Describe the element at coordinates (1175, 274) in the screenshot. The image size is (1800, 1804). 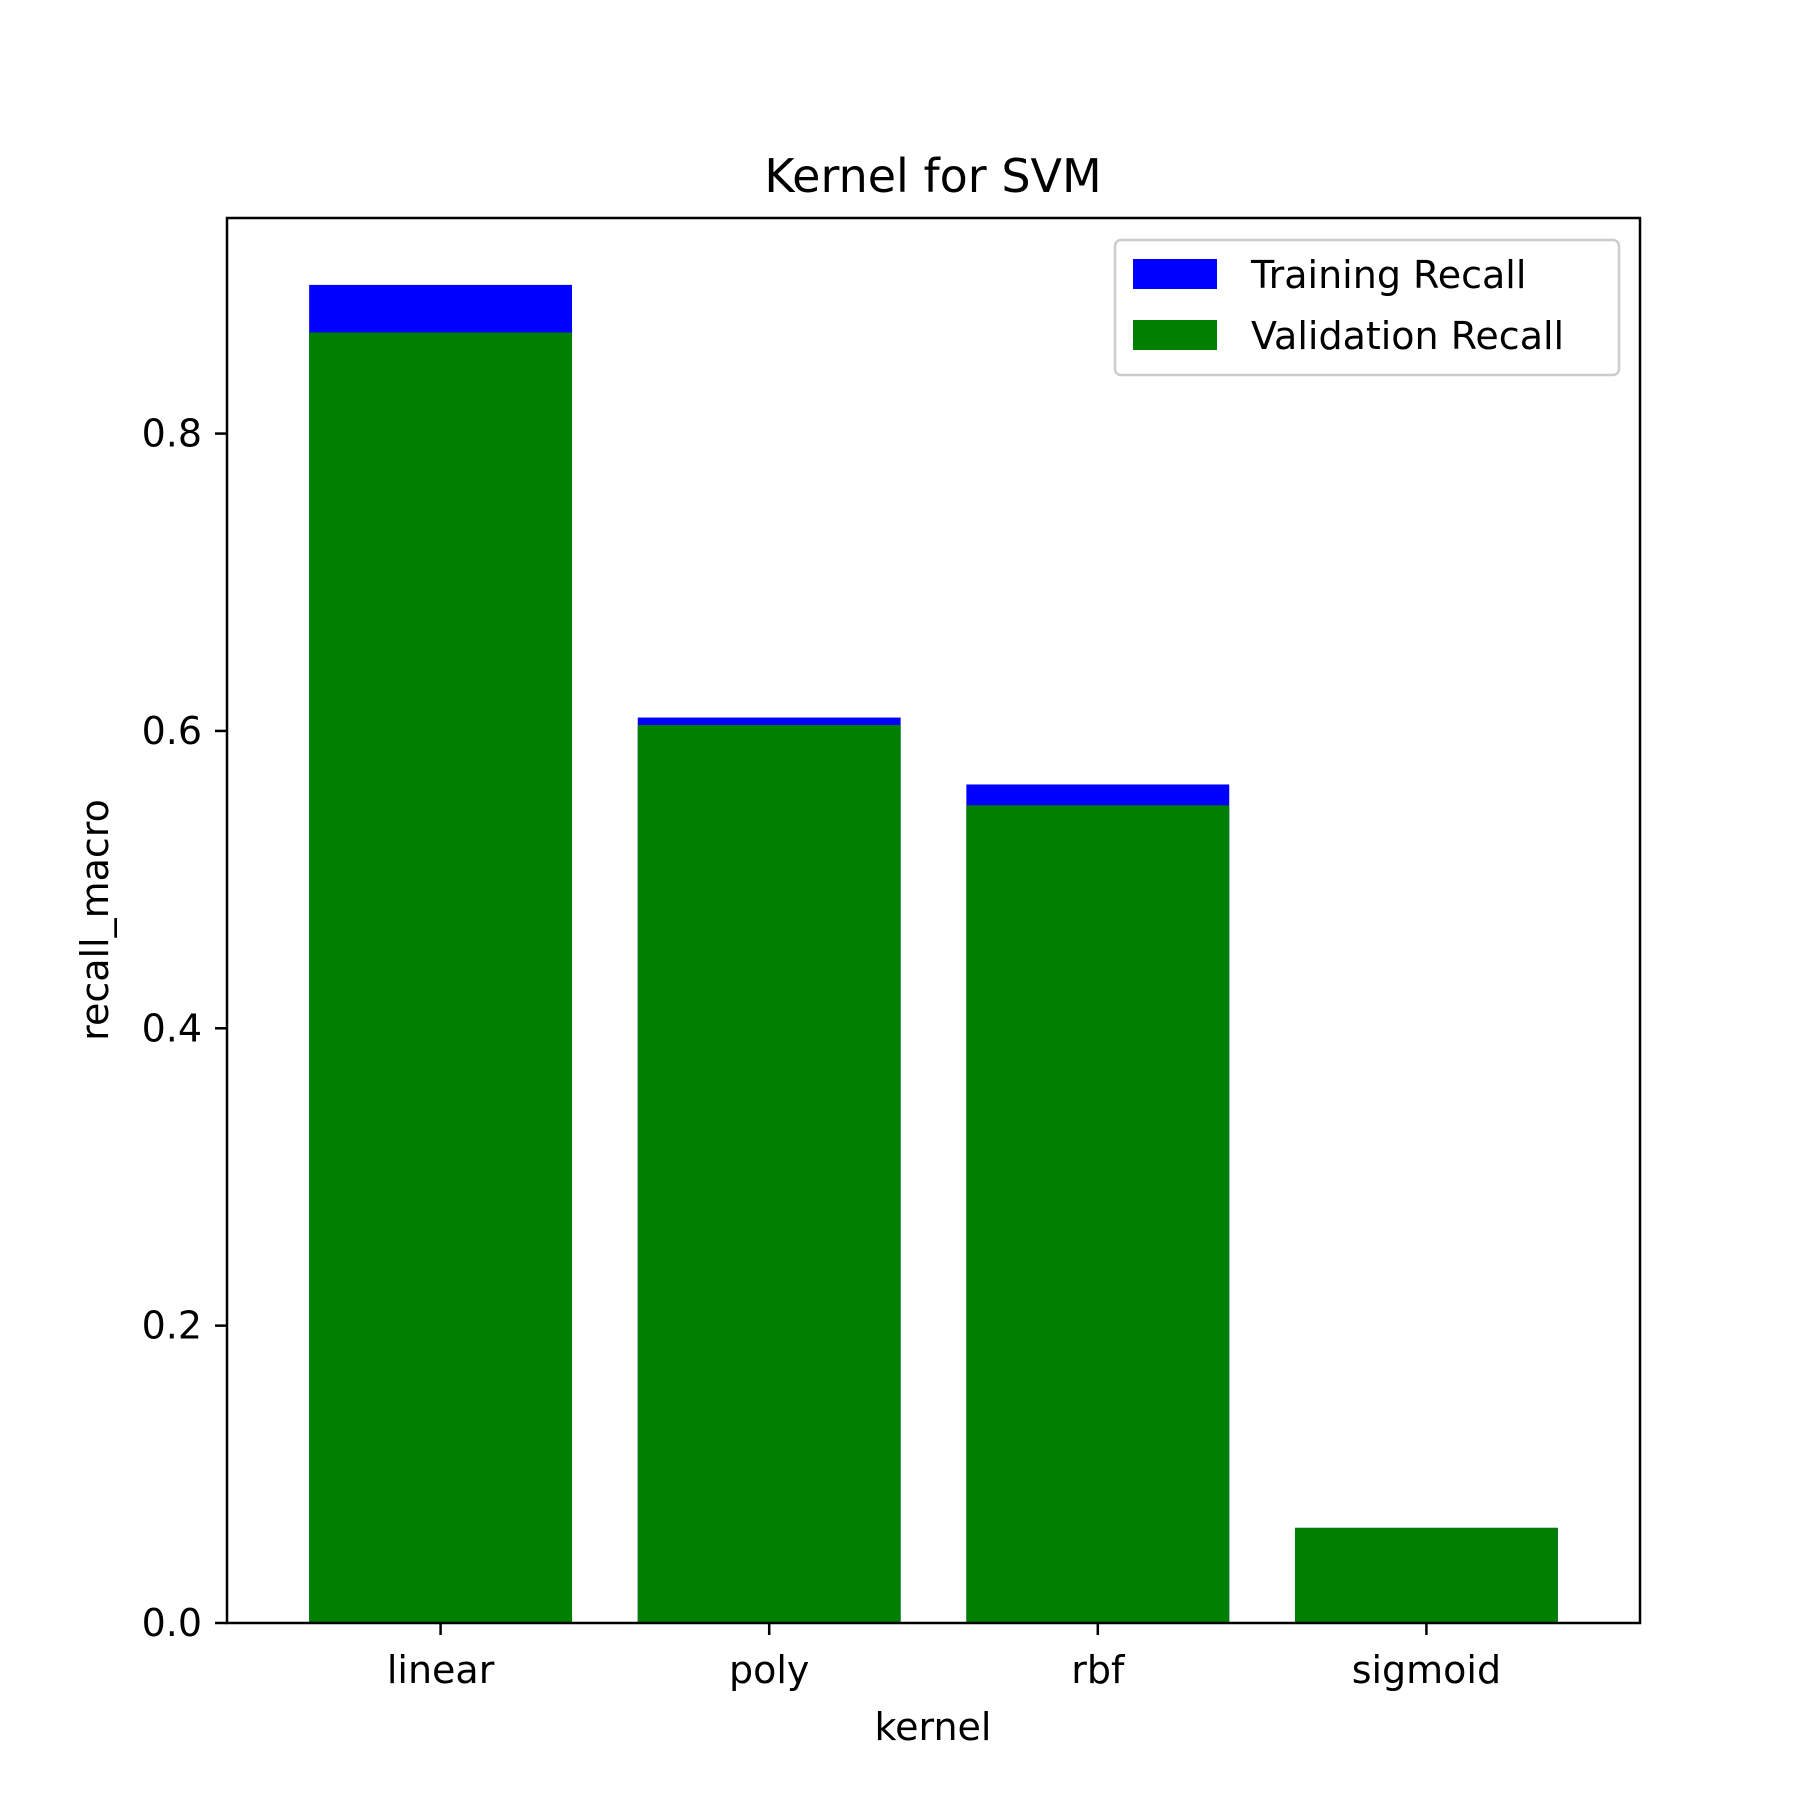
I see `legend-swatch-training` at that location.